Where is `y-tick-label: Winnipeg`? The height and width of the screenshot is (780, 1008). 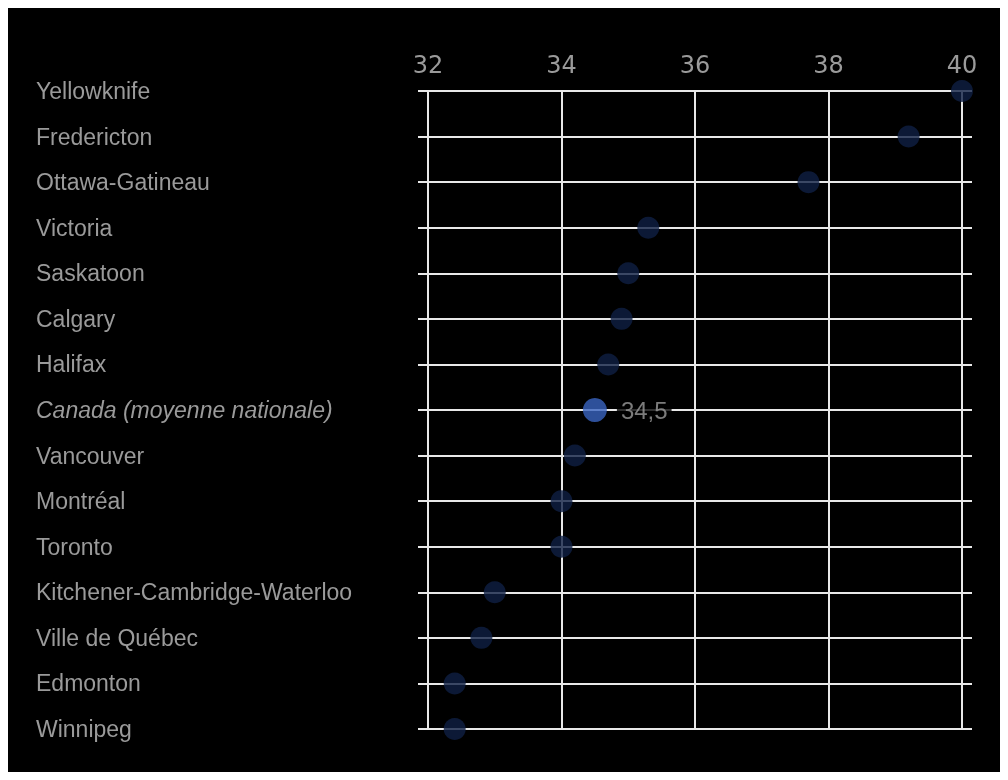 y-tick-label: Winnipeg is located at coordinates (84, 729).